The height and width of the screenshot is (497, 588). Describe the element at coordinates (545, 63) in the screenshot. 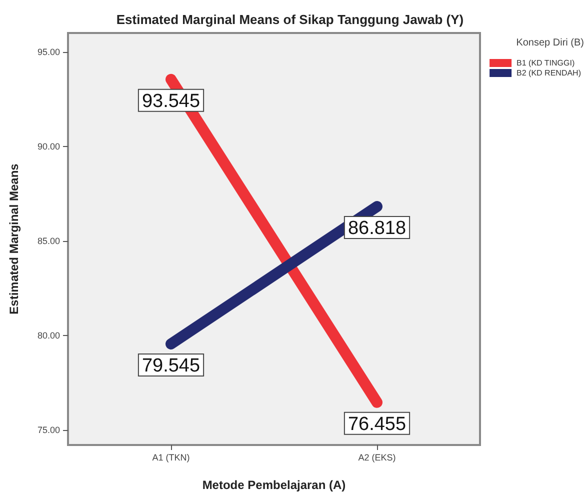

I see `legend-label: B1 (KD TINGGI)` at that location.